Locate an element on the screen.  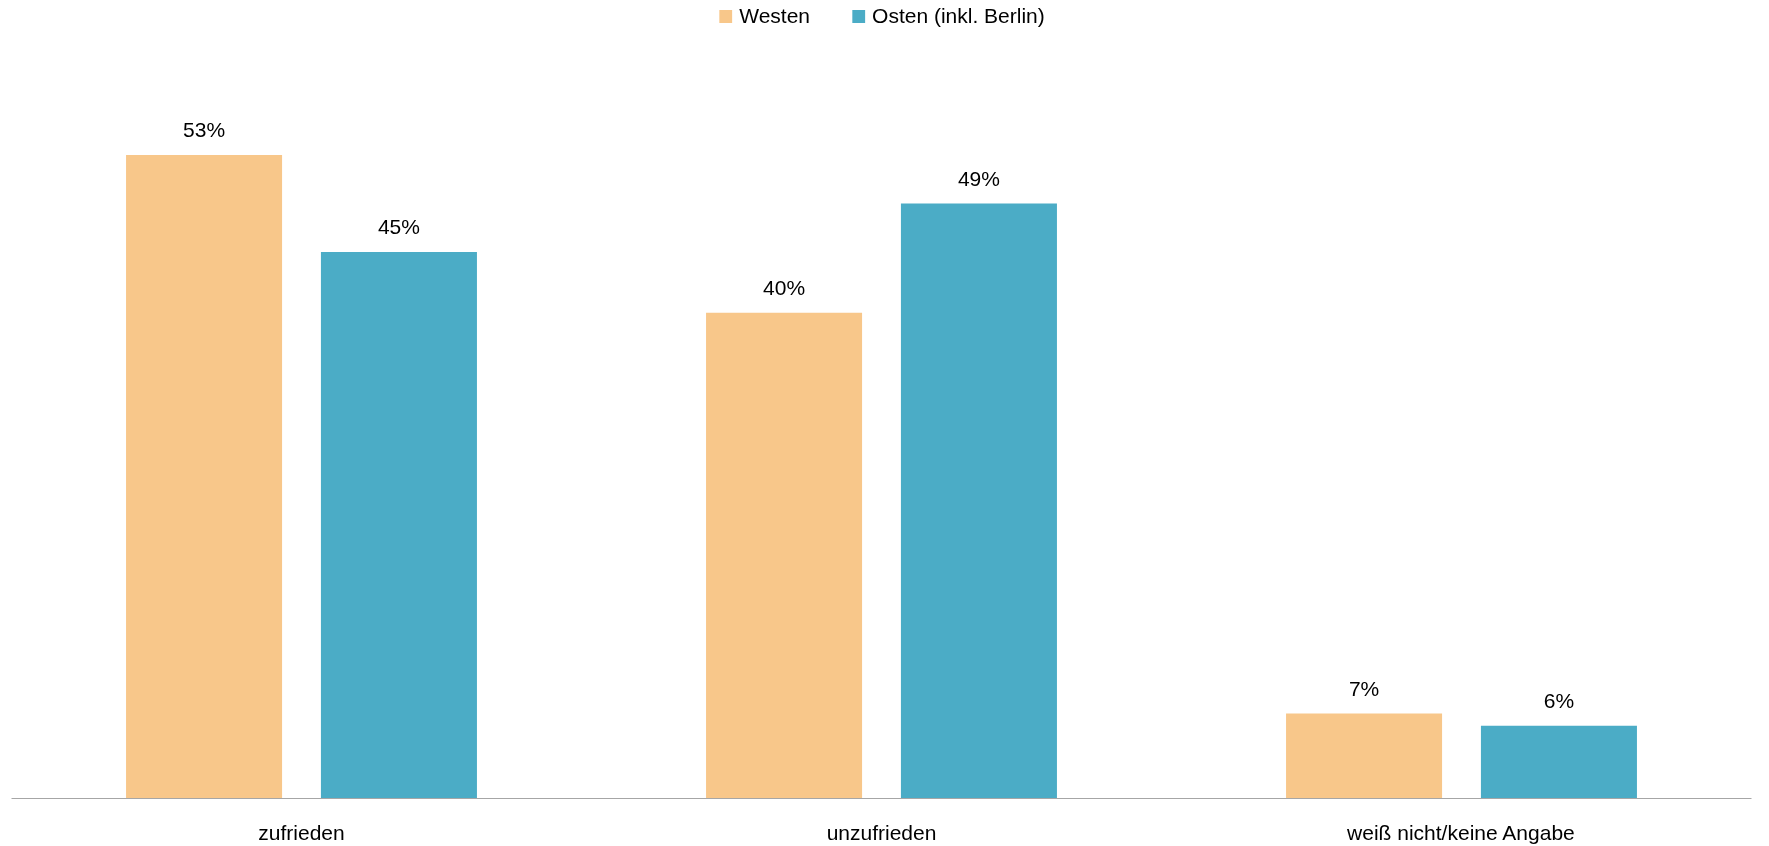
data-label: 7% is located at coordinates (1364, 688).